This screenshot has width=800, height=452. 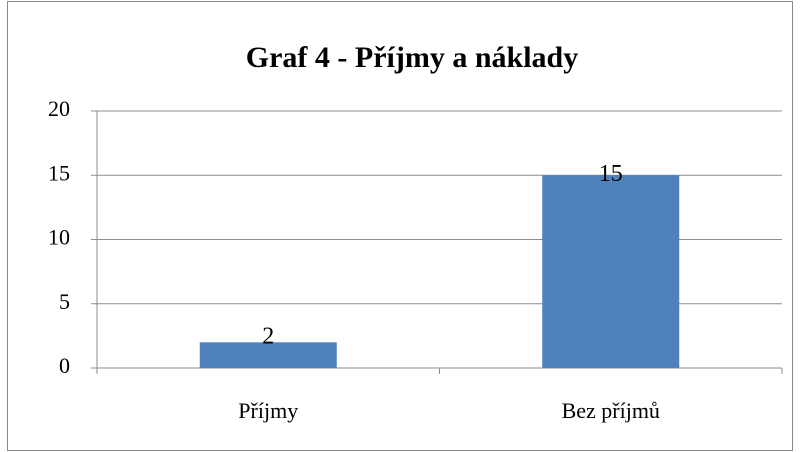 What do you see at coordinates (611, 410) in the screenshot?
I see `x-tick-label: Bez příjmů` at bounding box center [611, 410].